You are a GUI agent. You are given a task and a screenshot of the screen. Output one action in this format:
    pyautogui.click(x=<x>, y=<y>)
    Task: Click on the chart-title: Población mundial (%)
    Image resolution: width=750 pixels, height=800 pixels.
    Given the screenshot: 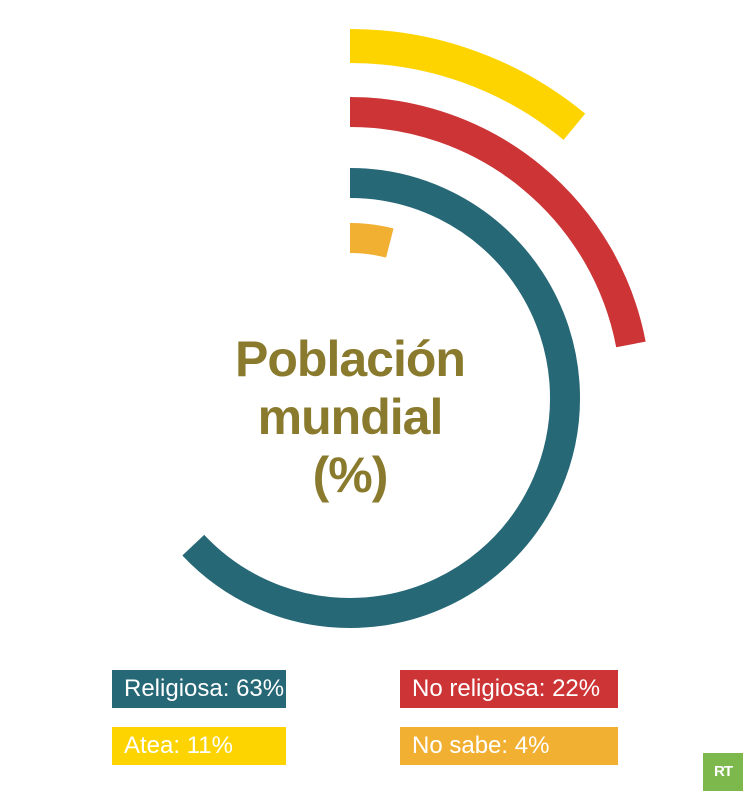 What is the action you would take?
    pyautogui.click(x=350, y=417)
    